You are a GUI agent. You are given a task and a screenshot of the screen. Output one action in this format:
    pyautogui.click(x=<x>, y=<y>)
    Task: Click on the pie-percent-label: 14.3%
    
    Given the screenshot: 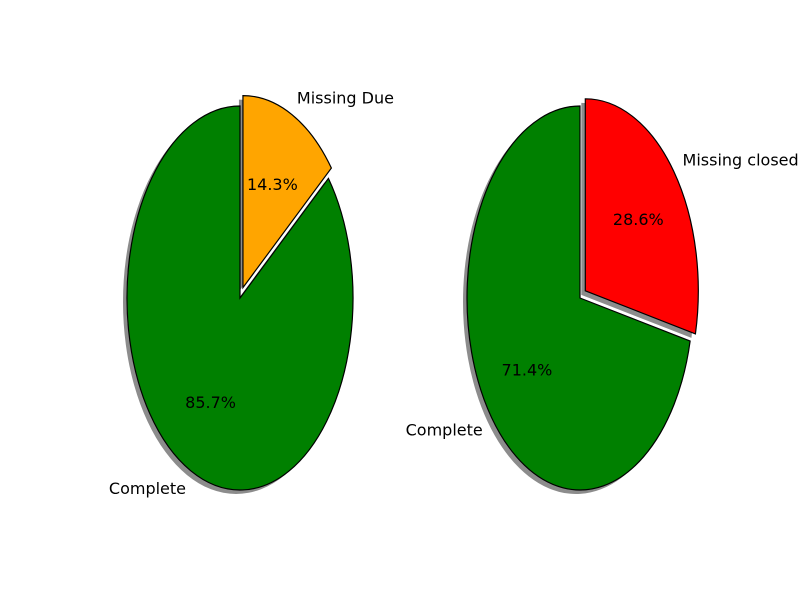 What is the action you would take?
    pyautogui.click(x=272, y=184)
    